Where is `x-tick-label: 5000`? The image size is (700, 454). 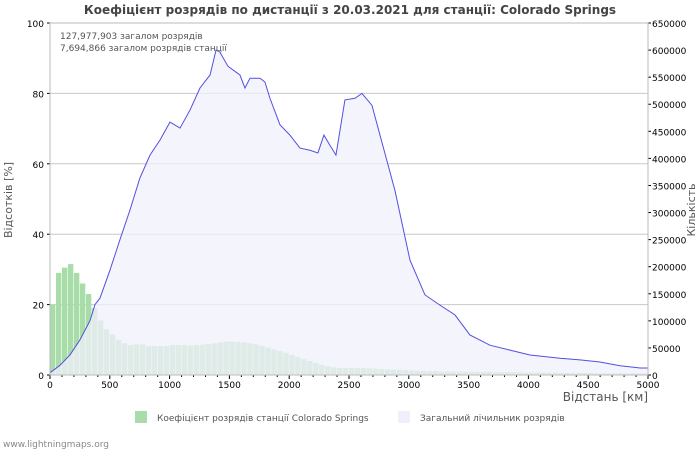
x-tick-label: 5000 is located at coordinates (648, 386).